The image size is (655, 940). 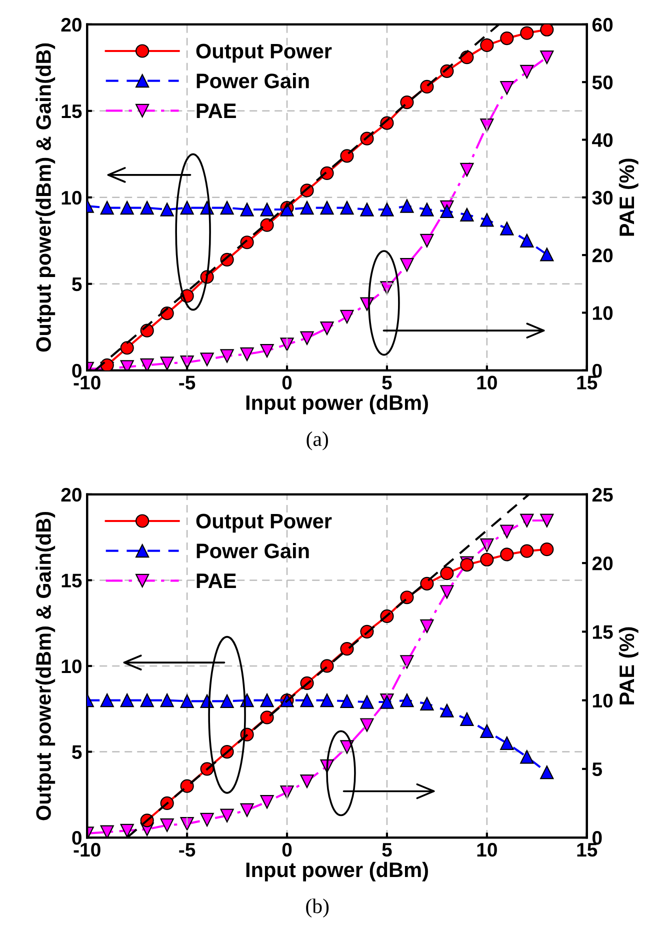 I want to click on y2-tick-label: 25, so click(x=602, y=495).